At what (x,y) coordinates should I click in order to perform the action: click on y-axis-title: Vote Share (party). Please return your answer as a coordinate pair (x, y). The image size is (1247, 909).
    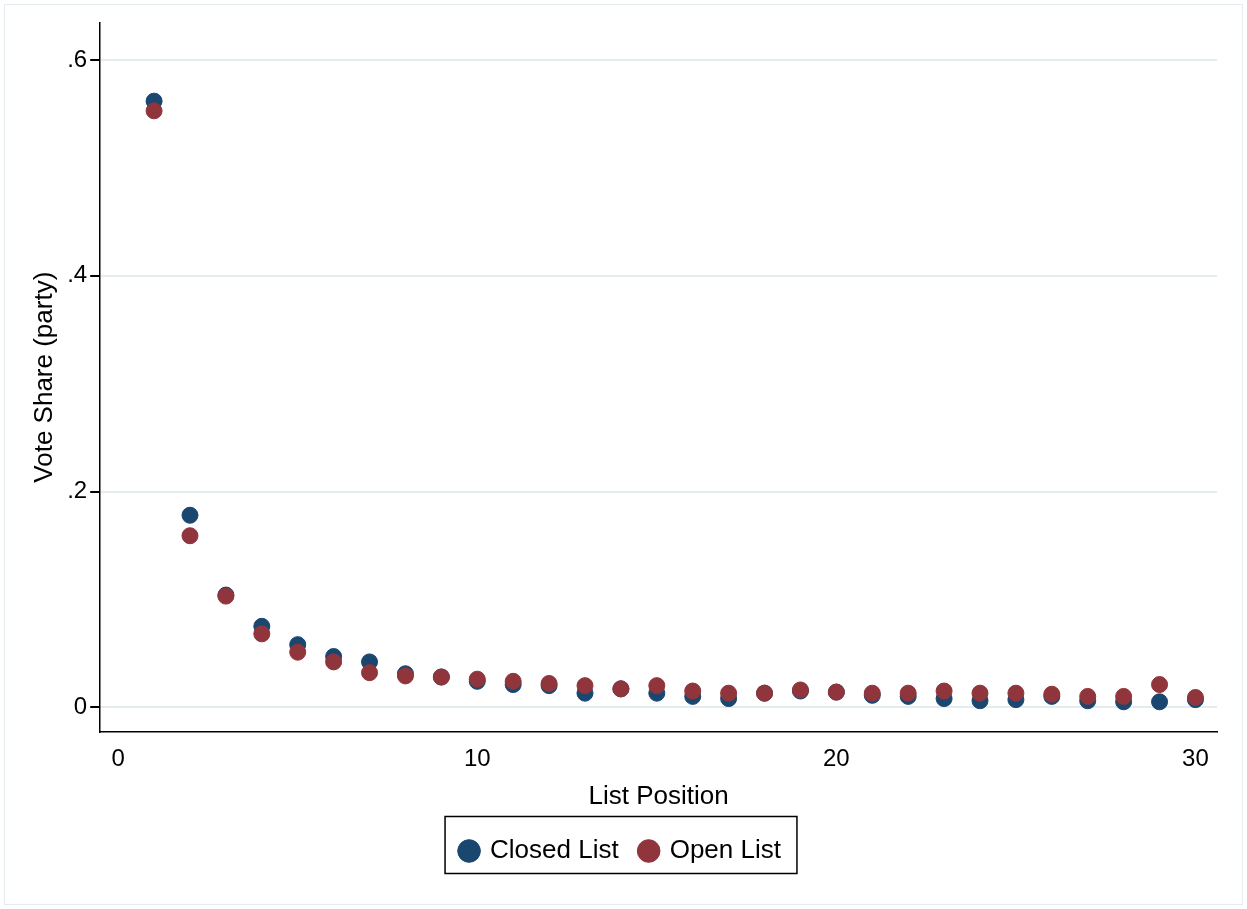
    Looking at the image, I should click on (42, 377).